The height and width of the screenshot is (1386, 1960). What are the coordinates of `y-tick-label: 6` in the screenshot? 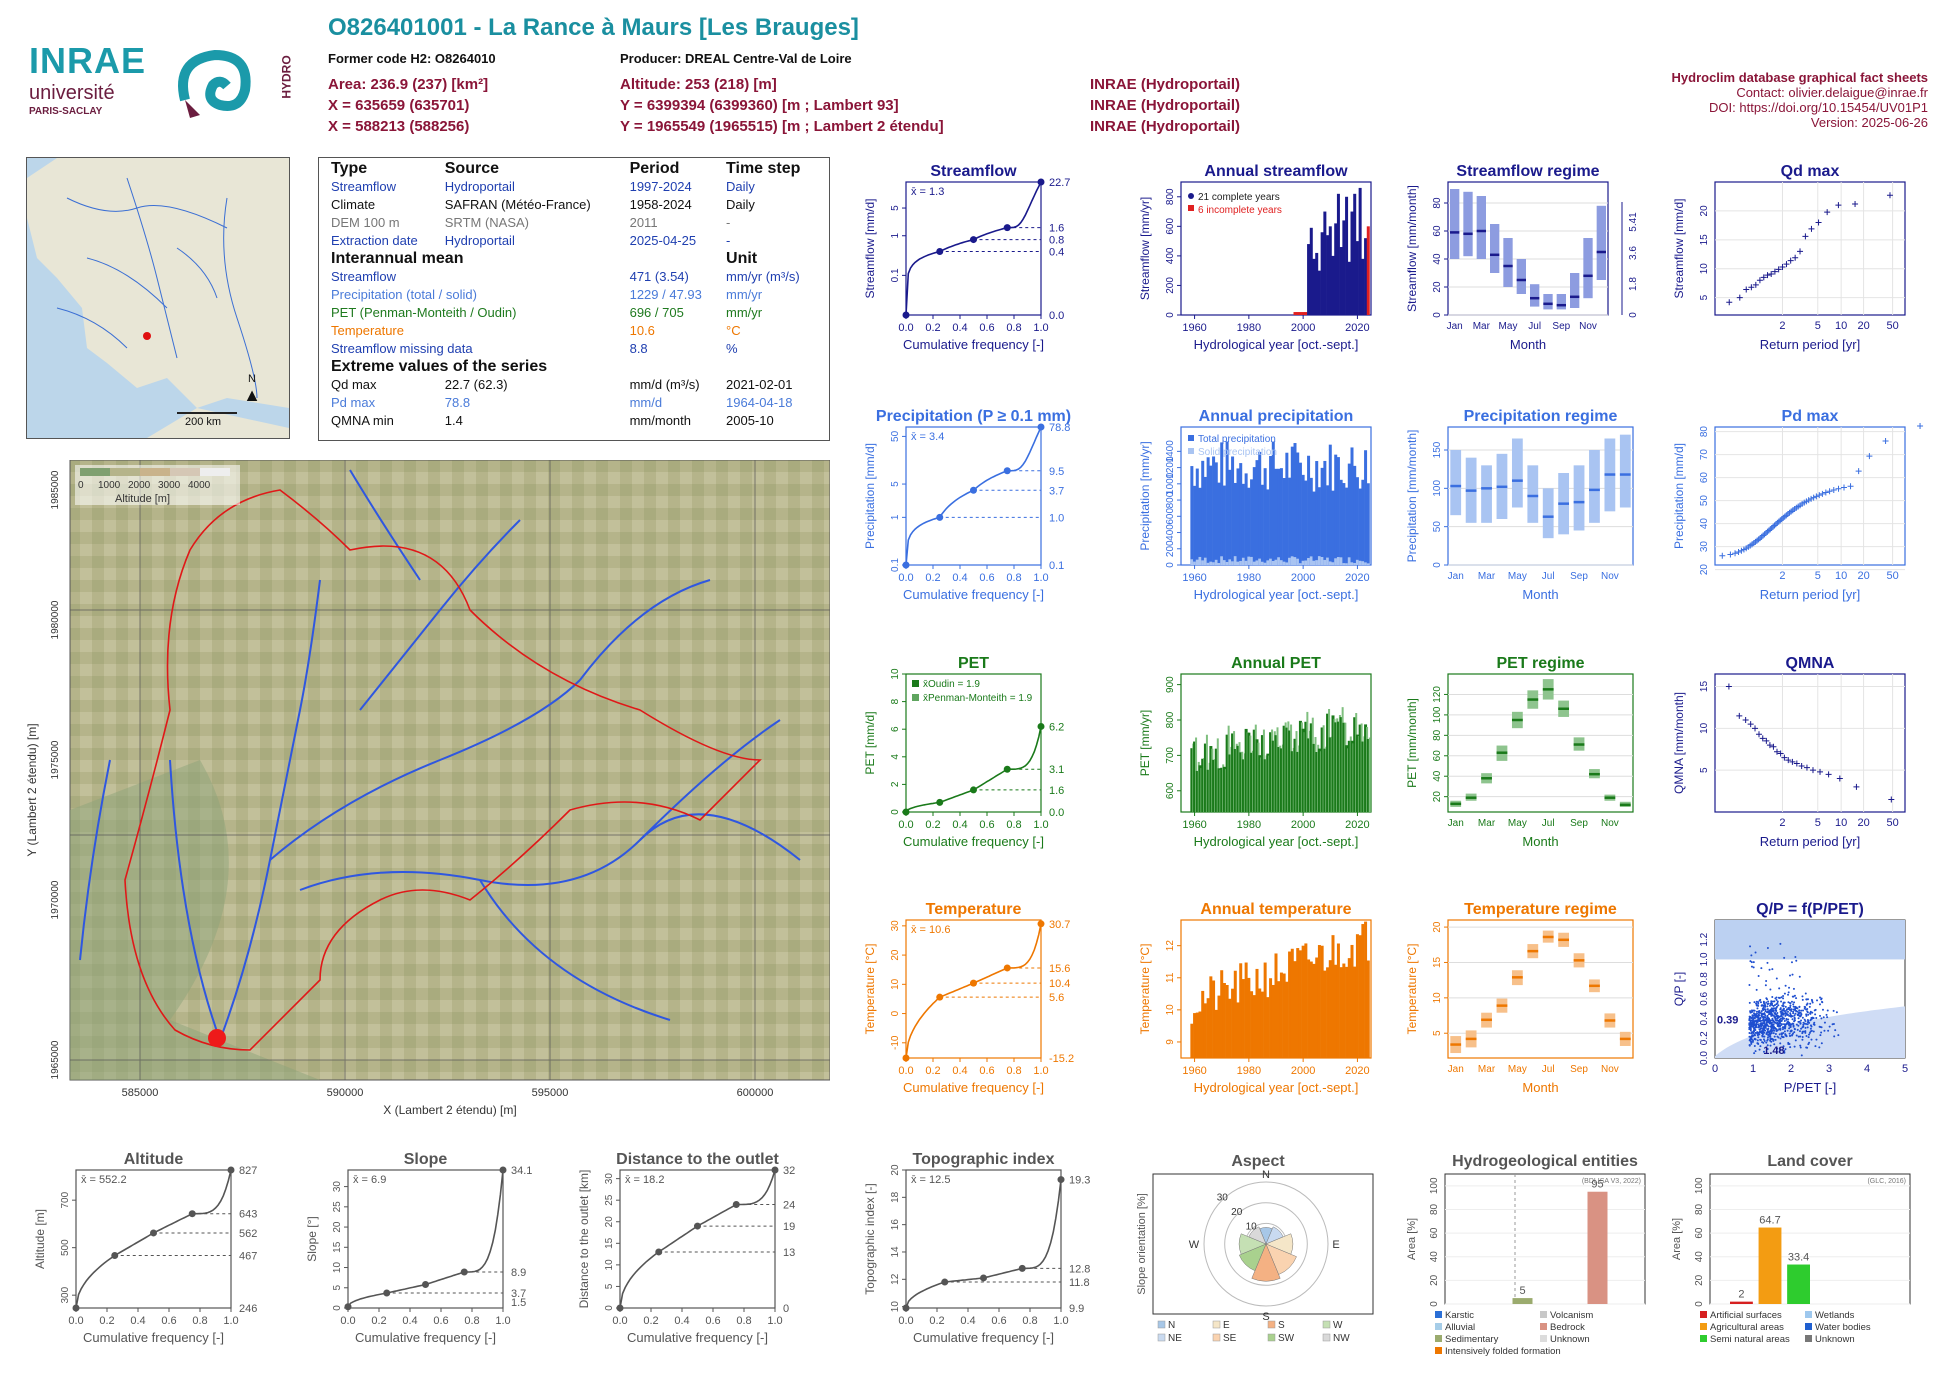 It's located at (895, 729).